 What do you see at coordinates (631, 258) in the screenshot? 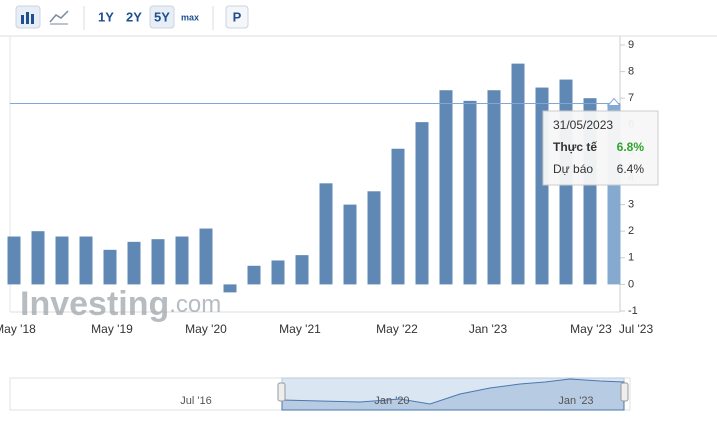
I see `y-tick-label: 1` at bounding box center [631, 258].